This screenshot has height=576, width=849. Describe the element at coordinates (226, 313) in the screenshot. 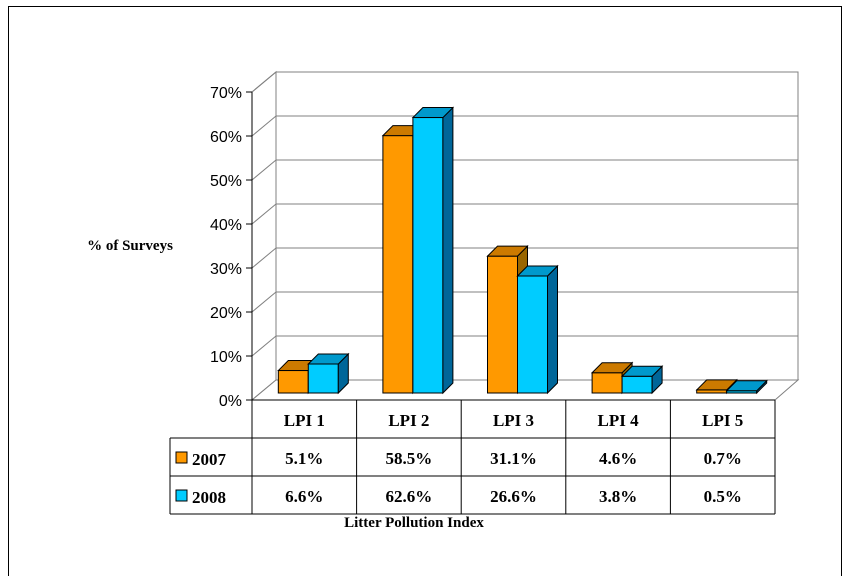

I see `y-tick-label: 20%` at that location.